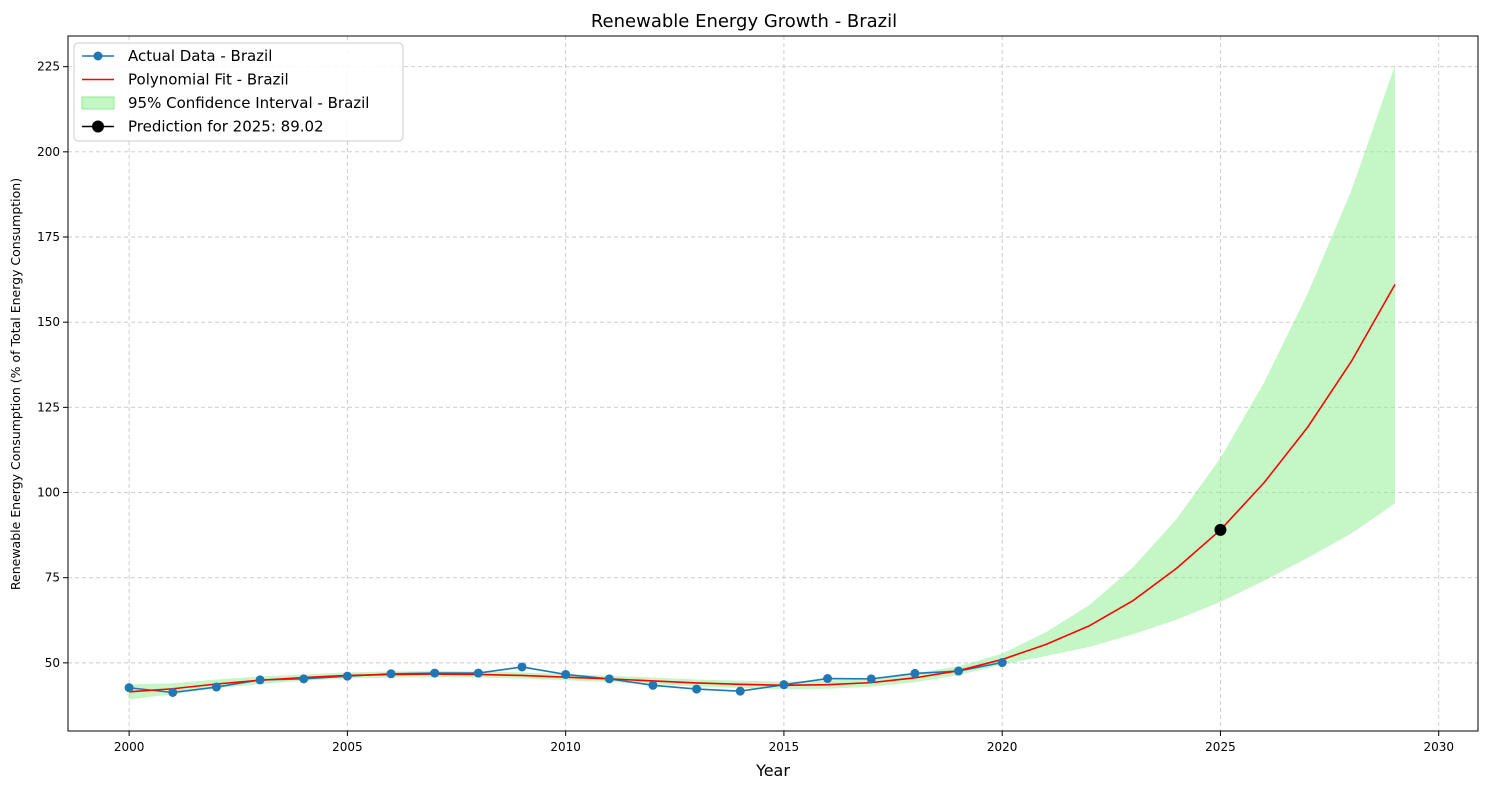 This screenshot has width=1488, height=790. I want to click on y-tick-label: 175, so click(48, 237).